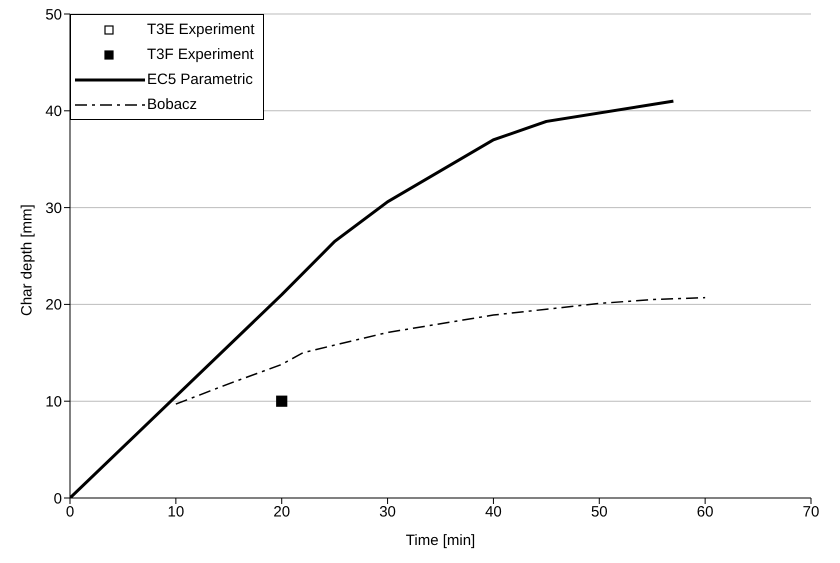 This screenshot has width=840, height=563. What do you see at coordinates (58, 499) in the screenshot?
I see `y-tick-label: 0` at bounding box center [58, 499].